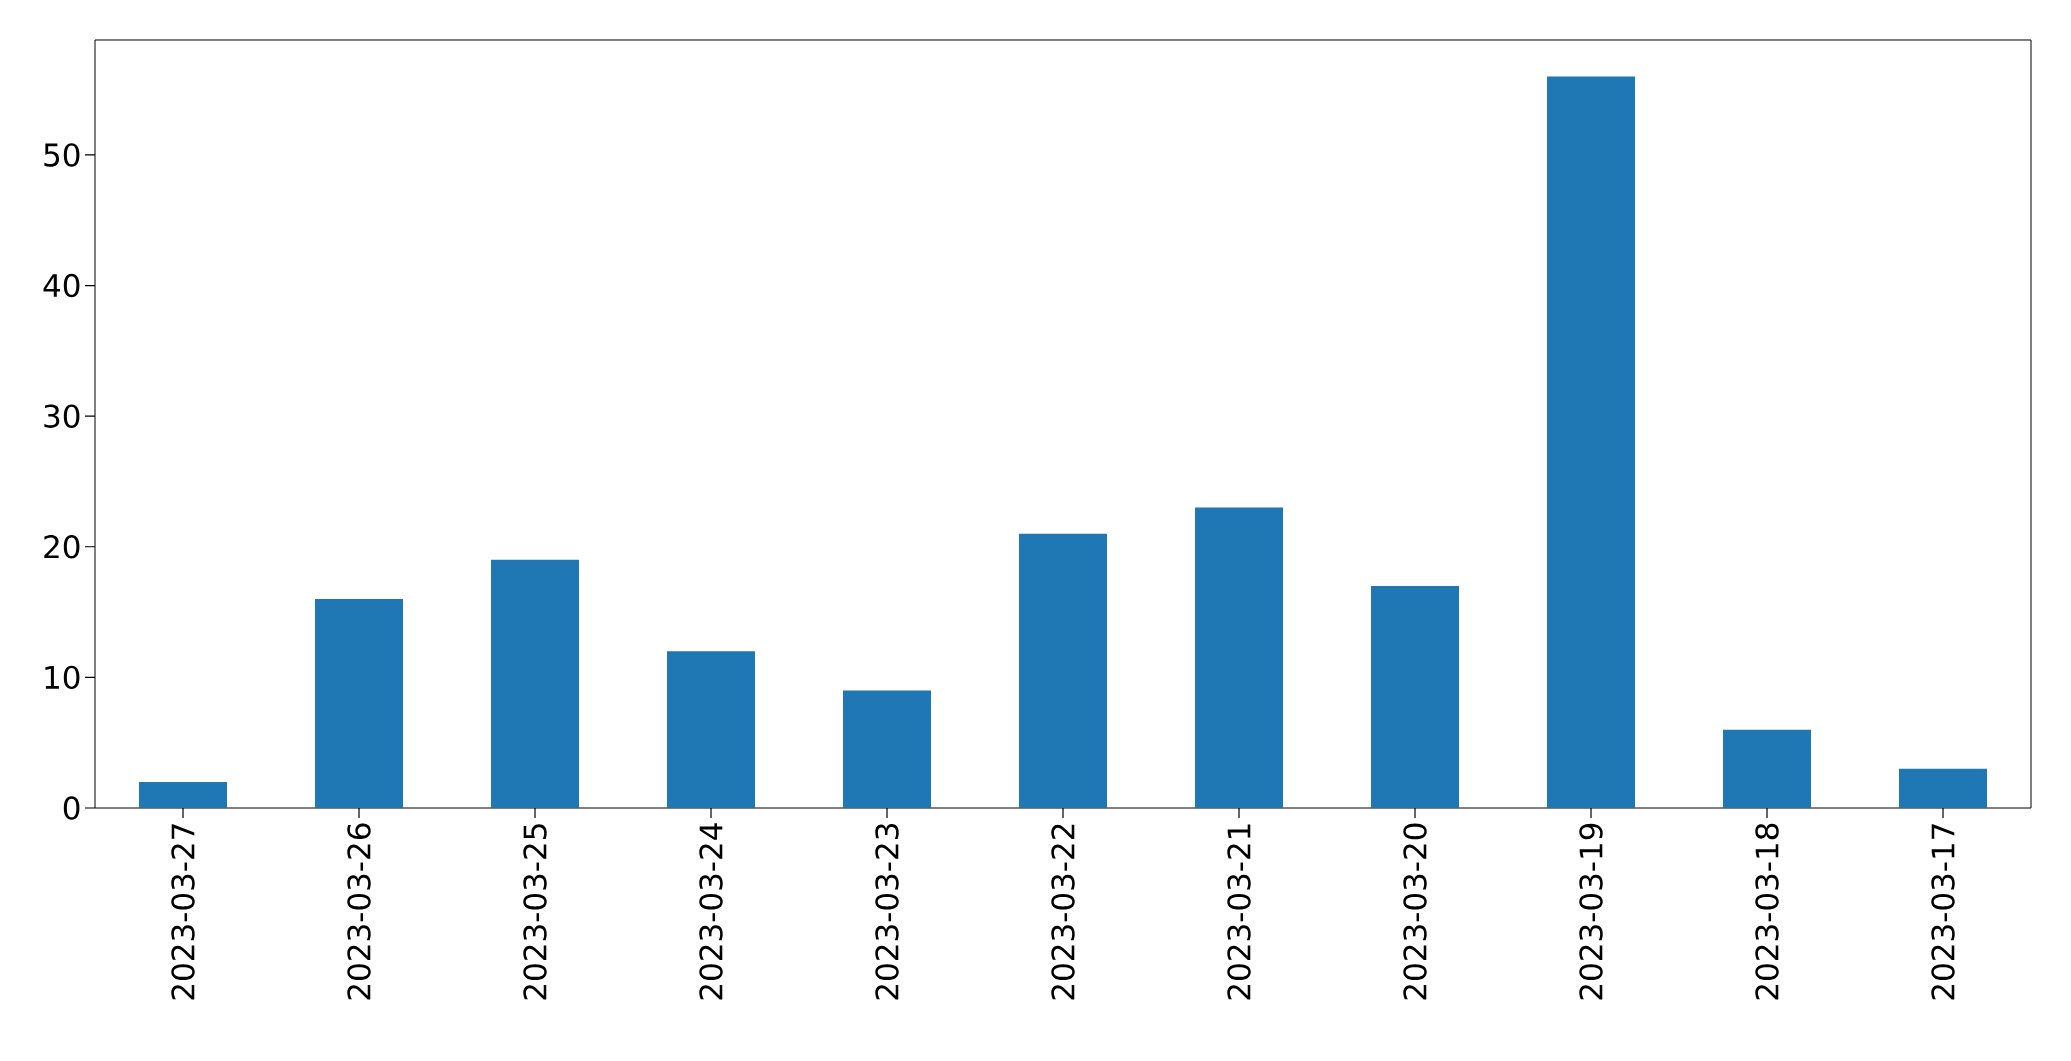 The image size is (2071, 1061). What do you see at coordinates (535, 912) in the screenshot?
I see `x-tick-label: 2023-03-25` at bounding box center [535, 912].